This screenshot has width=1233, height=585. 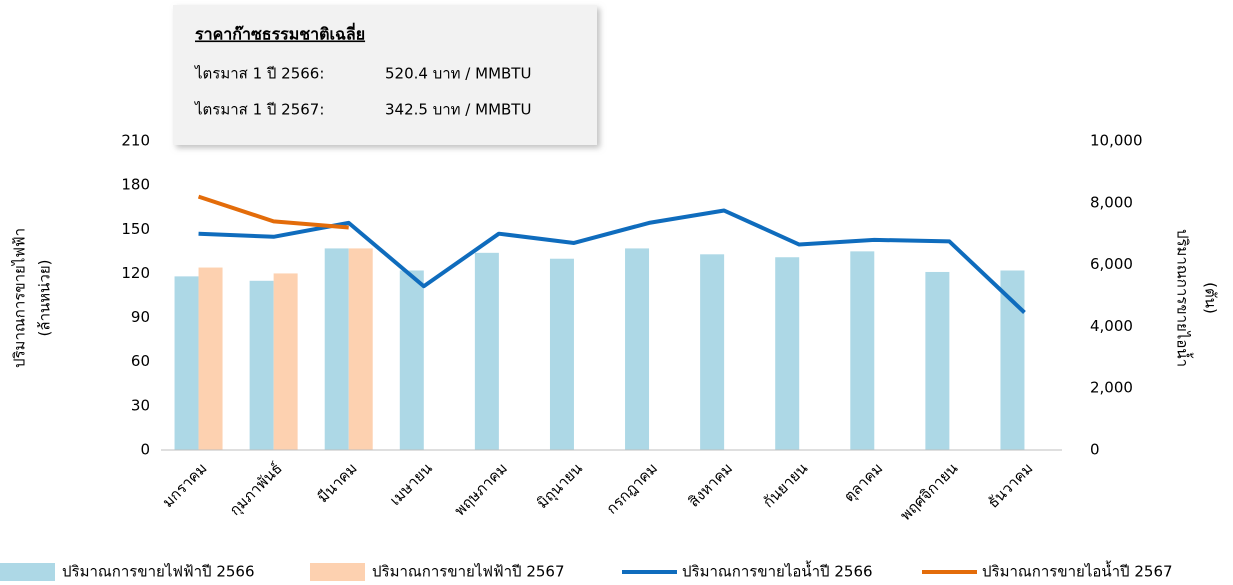 What do you see at coordinates (135, 185) in the screenshot?
I see `y-tick-label: 180` at bounding box center [135, 185].